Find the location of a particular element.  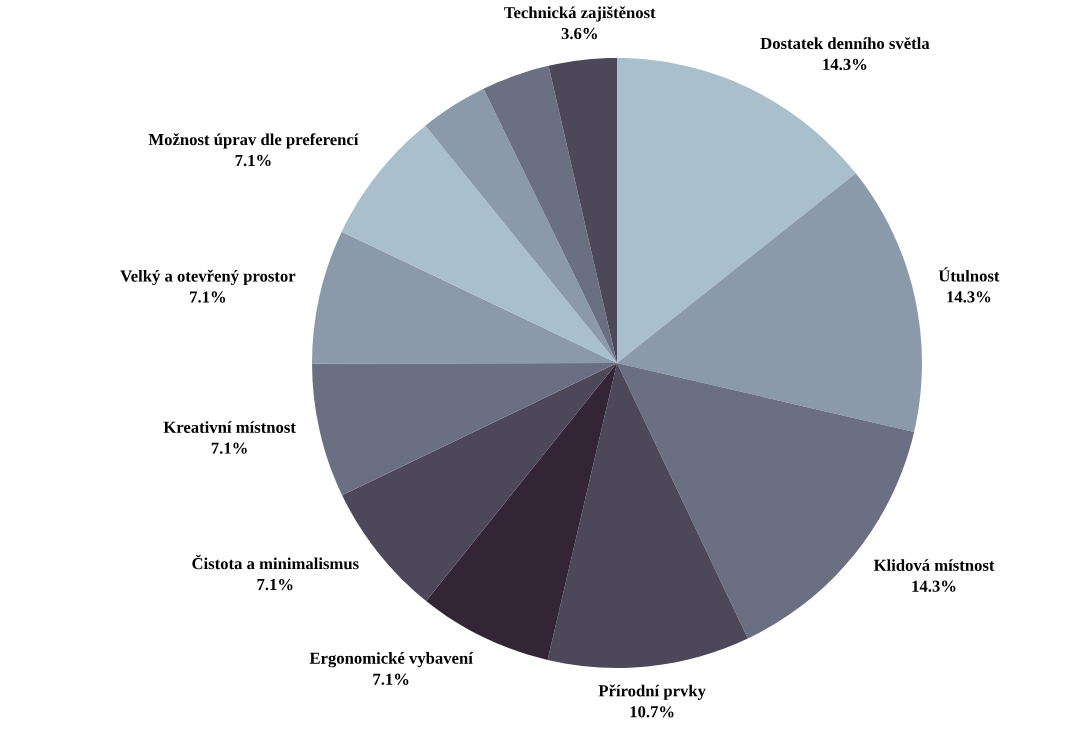

data-label: 10.7% is located at coordinates (652, 712).